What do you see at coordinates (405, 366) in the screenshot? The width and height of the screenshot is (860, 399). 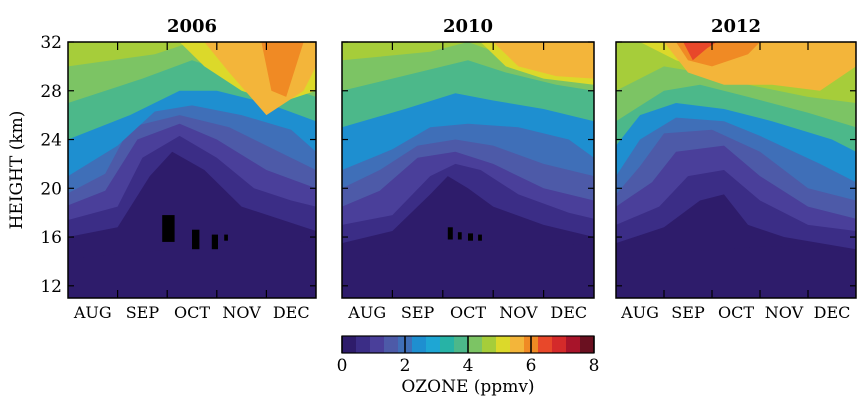 I see `colorbar-tick-label: 2` at bounding box center [405, 366].